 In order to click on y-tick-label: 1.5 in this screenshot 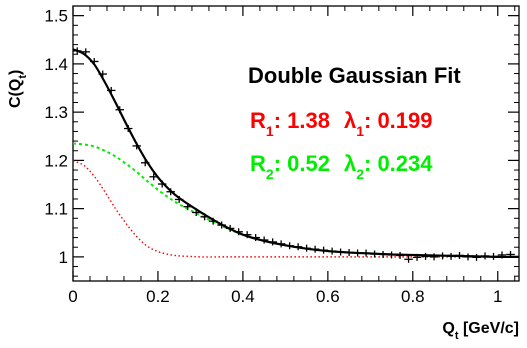, I will do `click(56, 16)`.